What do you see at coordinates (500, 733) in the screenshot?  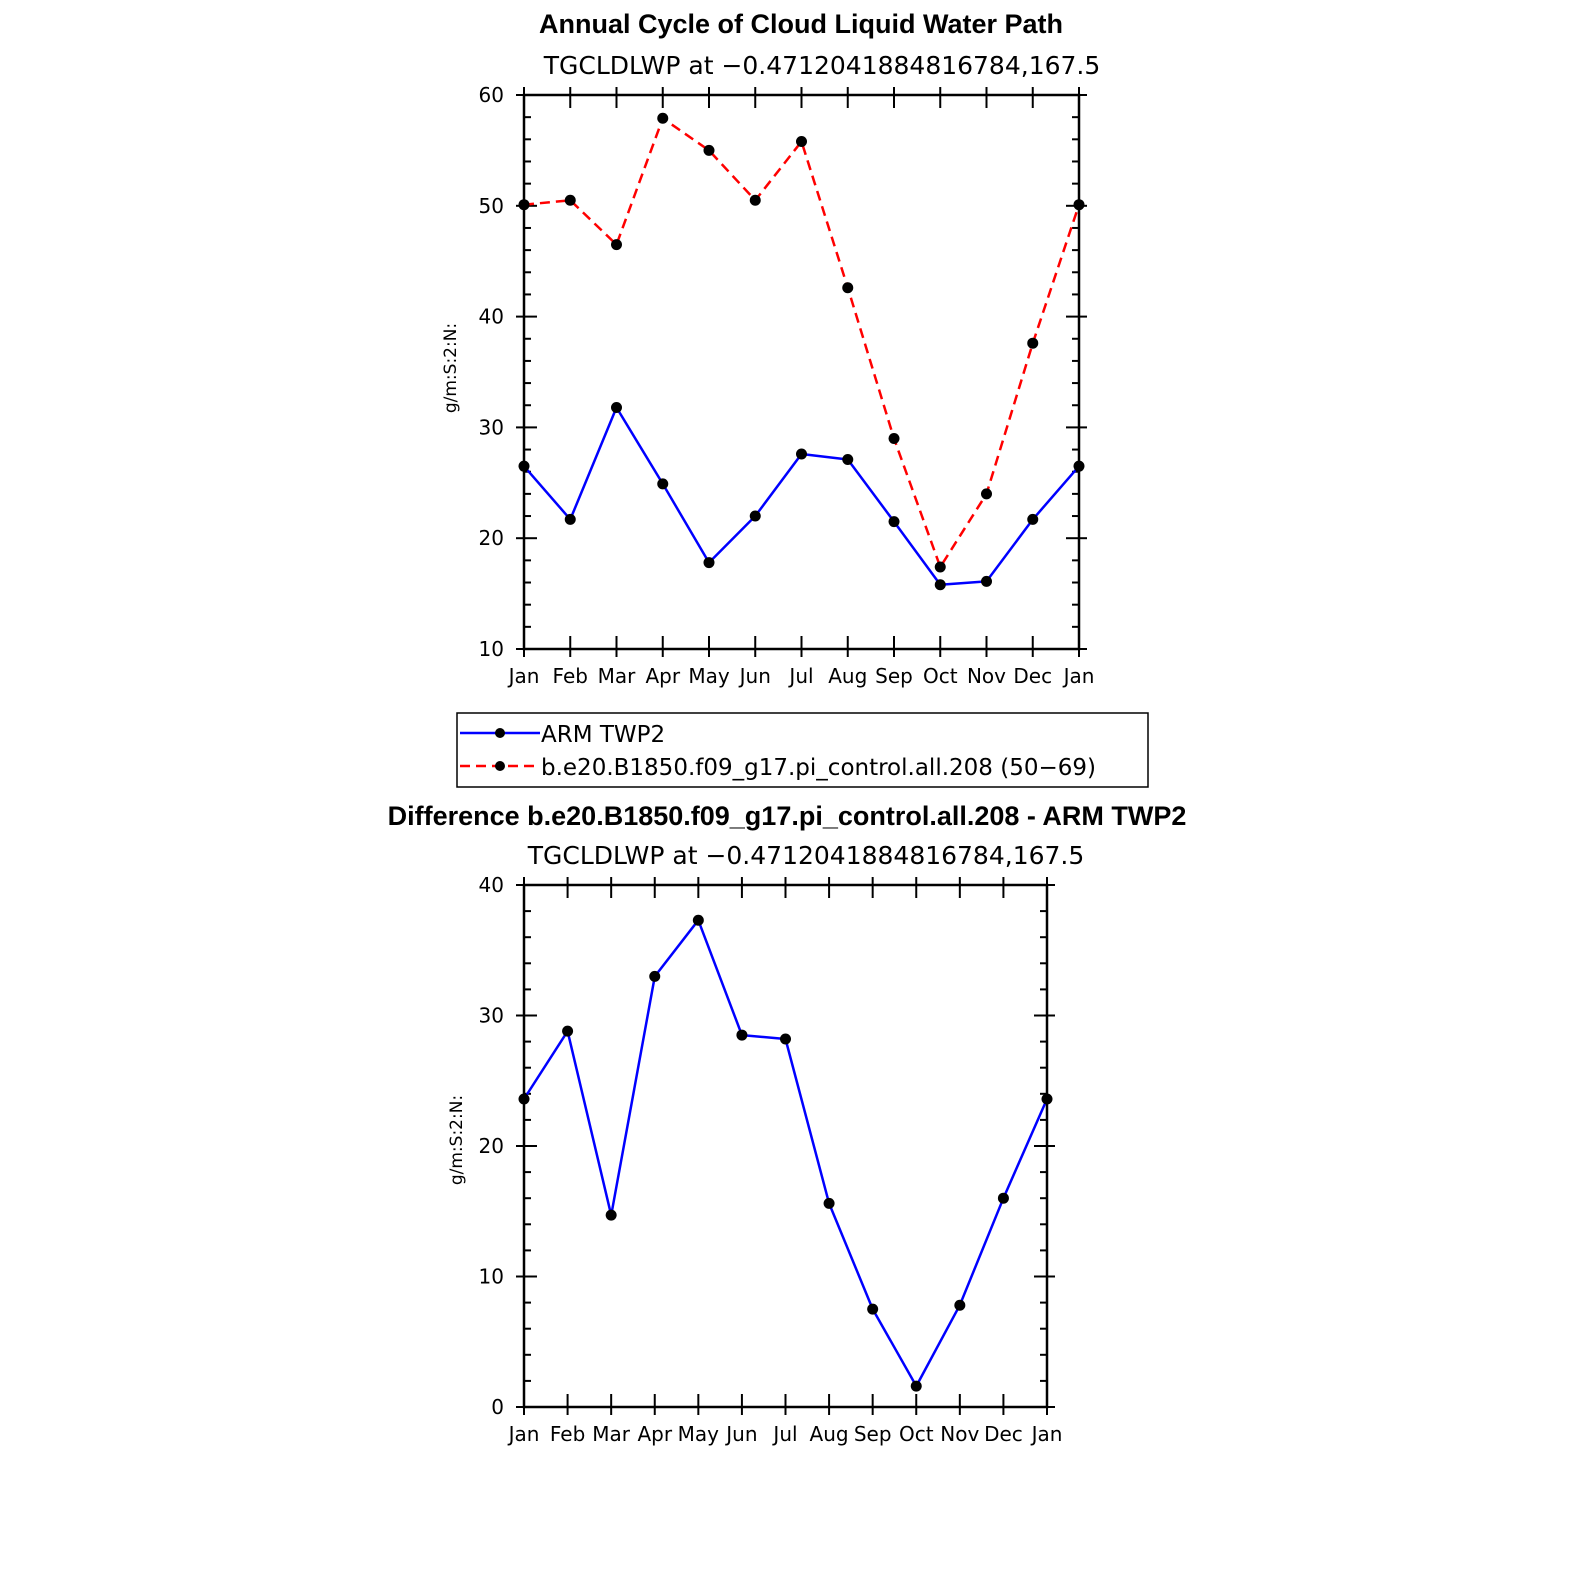 I see `legend-marker-arm-twp2` at bounding box center [500, 733].